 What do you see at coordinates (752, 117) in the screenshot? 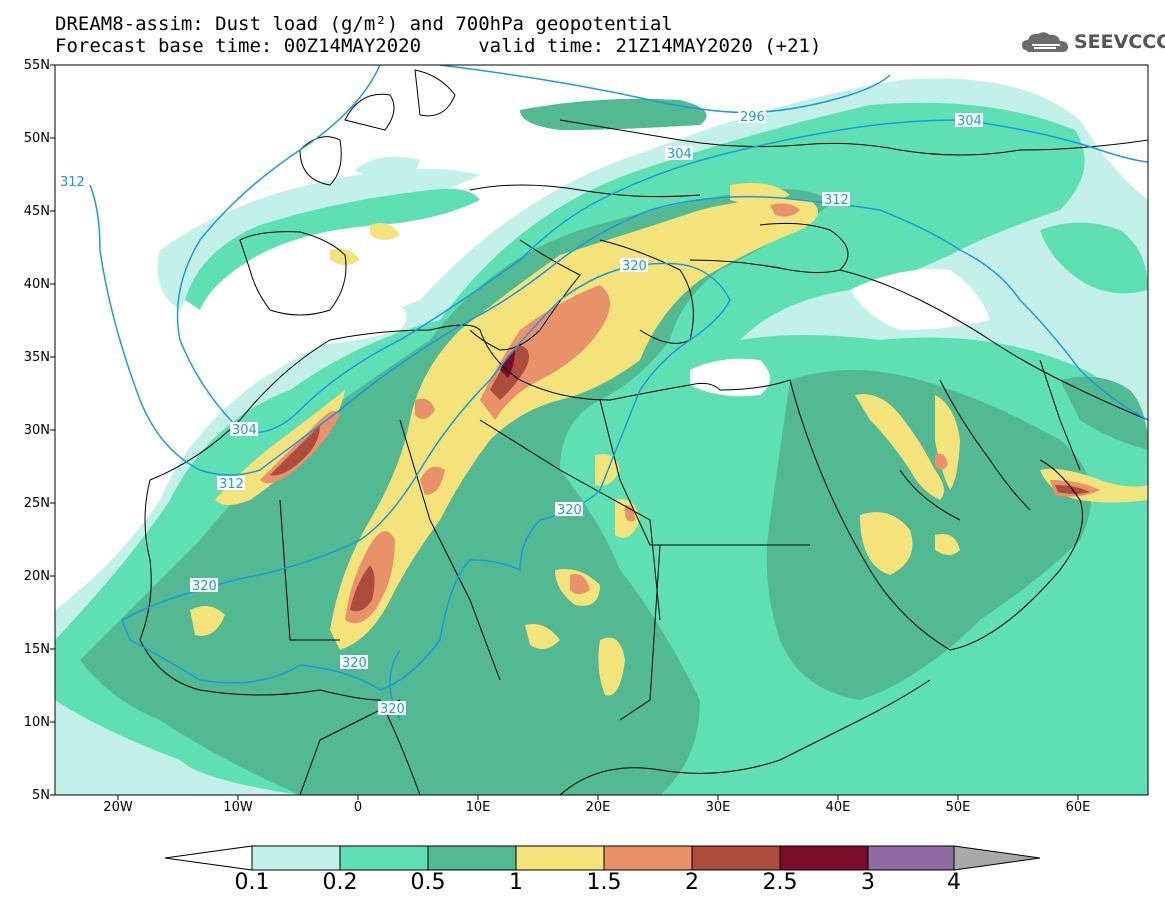
I see `contour-label: 296` at bounding box center [752, 117].